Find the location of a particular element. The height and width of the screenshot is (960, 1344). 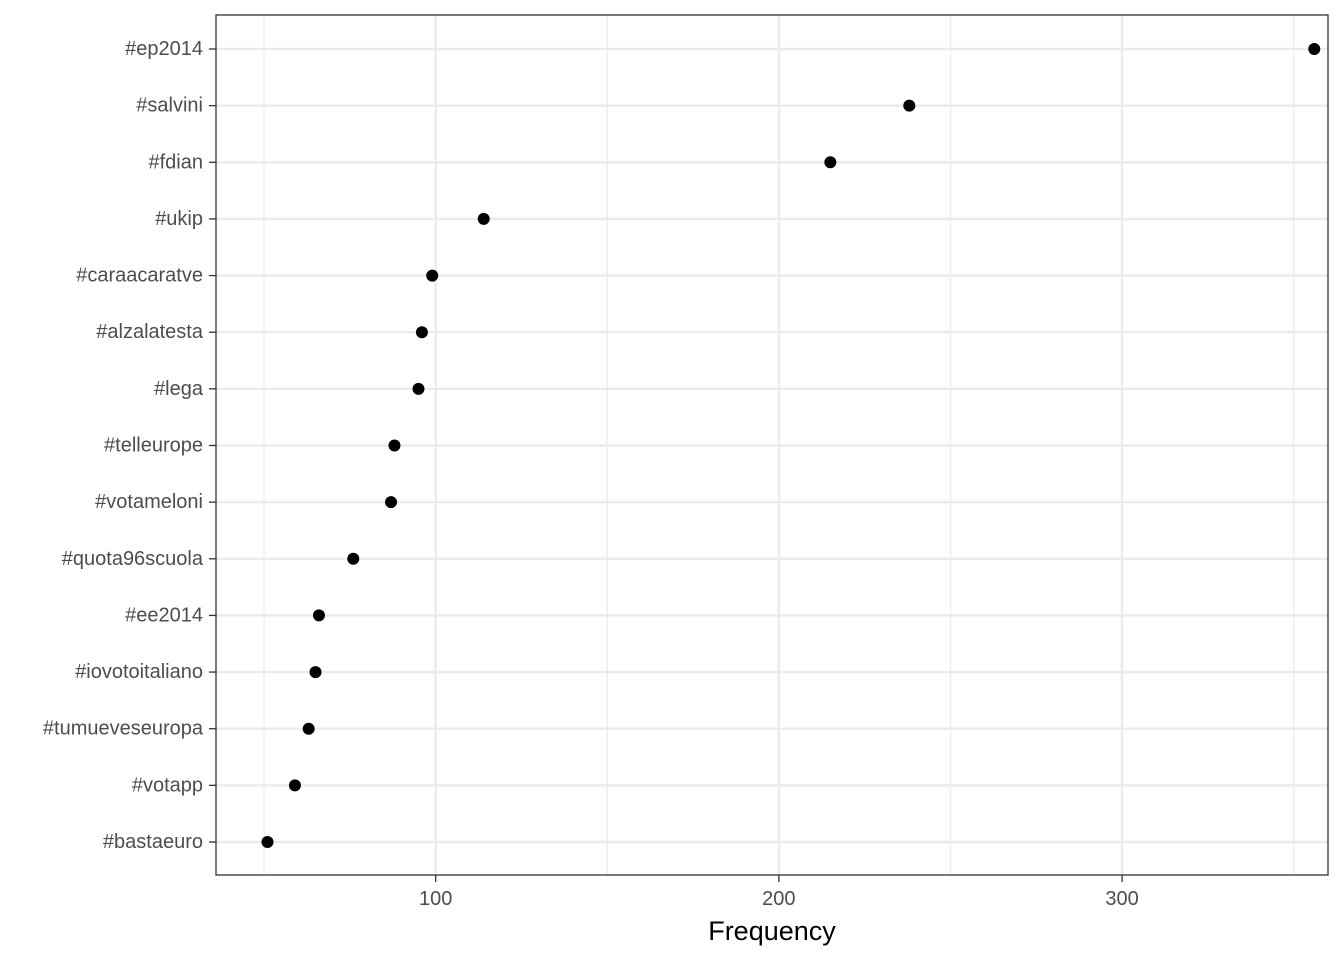

y-tick-label: #votapp is located at coordinates (167, 785).